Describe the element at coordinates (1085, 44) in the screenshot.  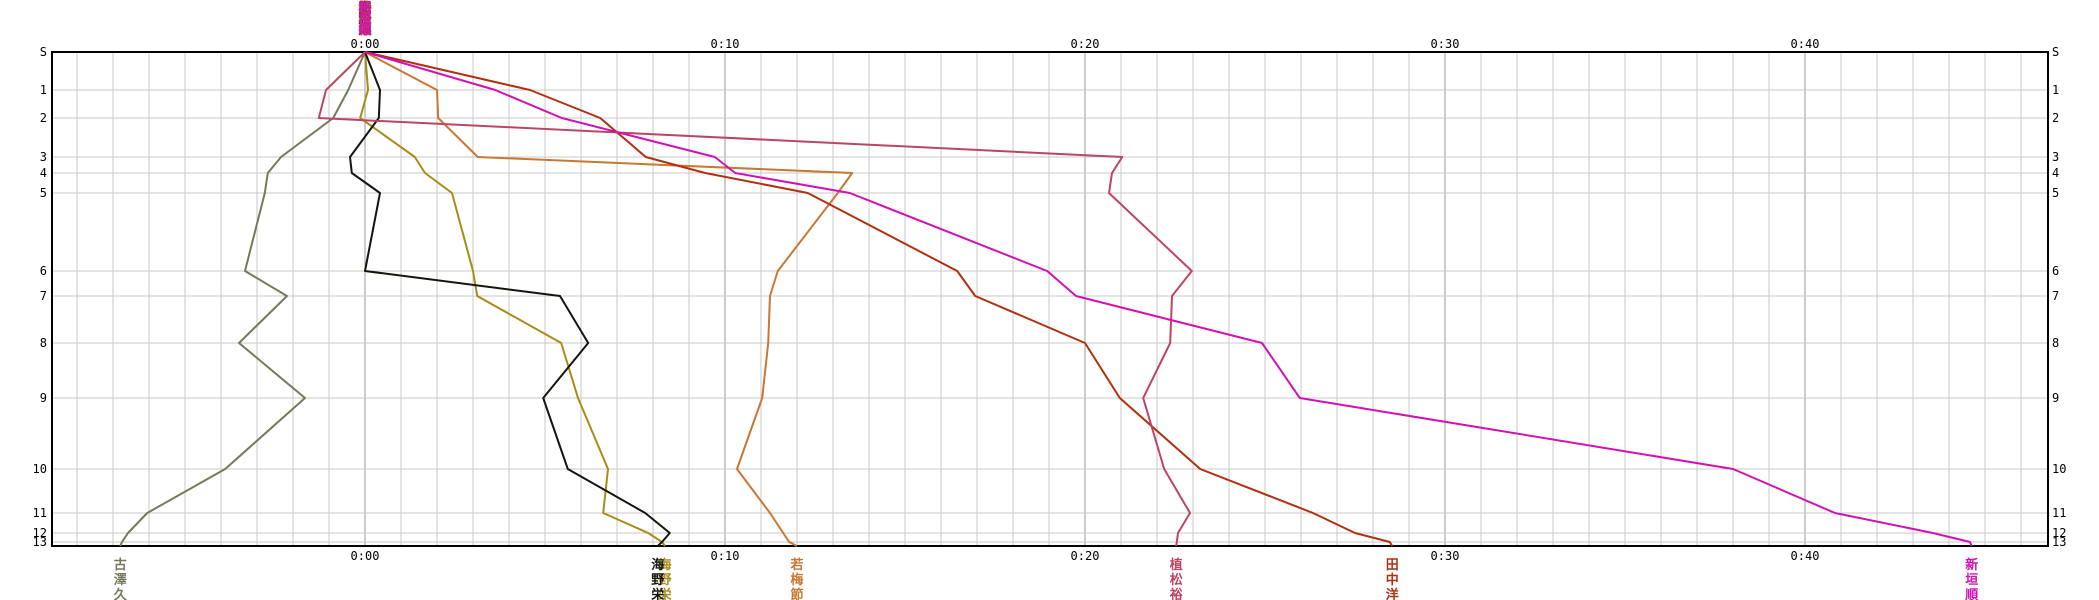
I see `x-tick-label-top: 0:20` at that location.